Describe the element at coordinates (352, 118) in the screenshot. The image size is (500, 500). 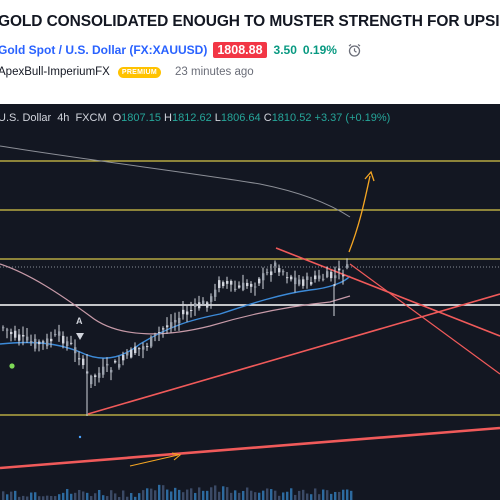
I see `legend-change: +3.37 (+0.19%)` at that location.